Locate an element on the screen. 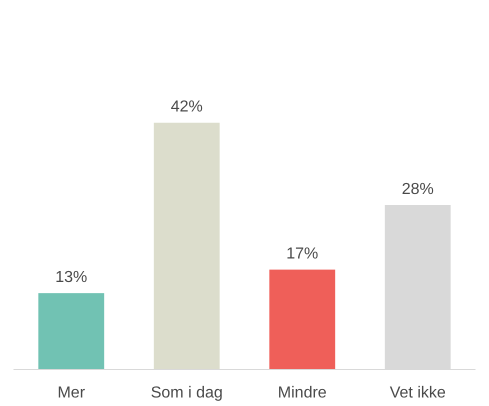 The width and height of the screenshot is (489, 406). x-tick-label: Mindre is located at coordinates (302, 393).